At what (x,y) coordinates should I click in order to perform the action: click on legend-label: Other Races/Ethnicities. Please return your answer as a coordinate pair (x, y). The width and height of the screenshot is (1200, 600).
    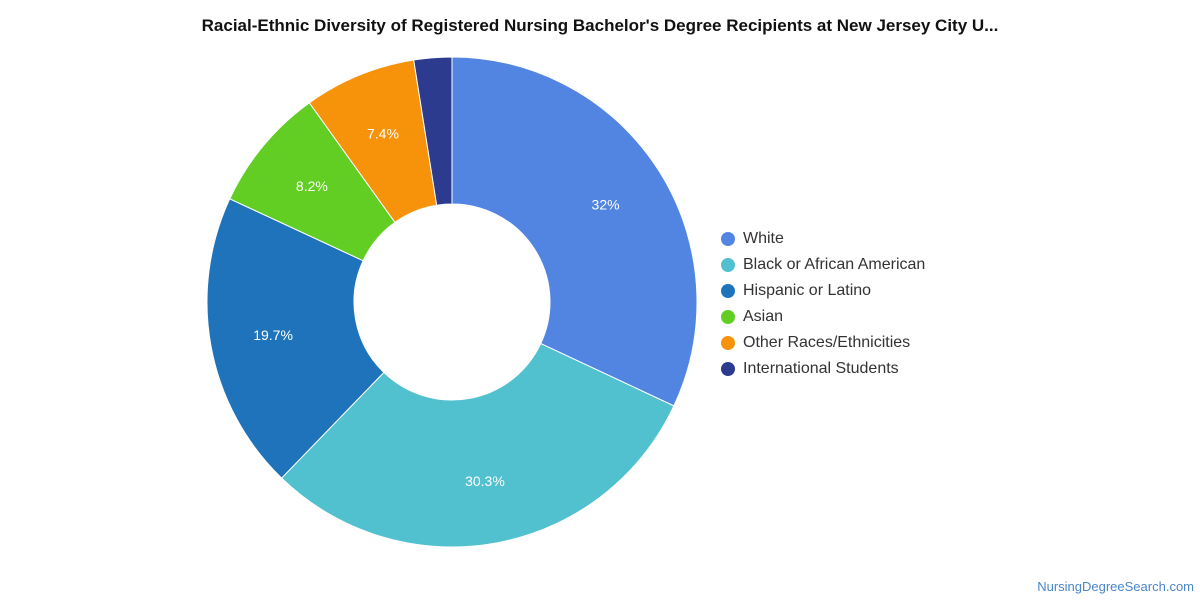
    Looking at the image, I should click on (827, 342).